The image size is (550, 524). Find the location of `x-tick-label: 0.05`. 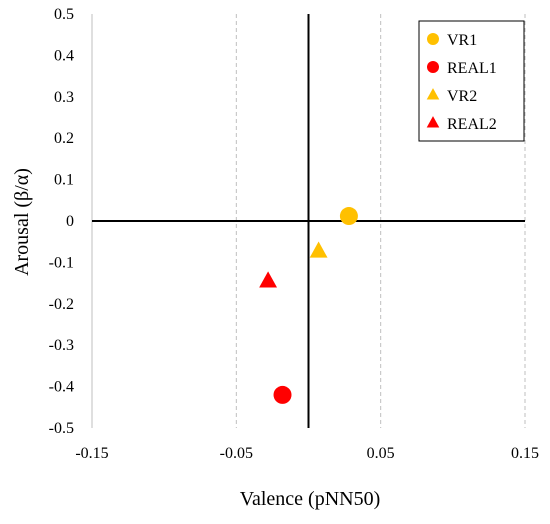

x-tick-label: 0.05 is located at coordinates (381, 453).